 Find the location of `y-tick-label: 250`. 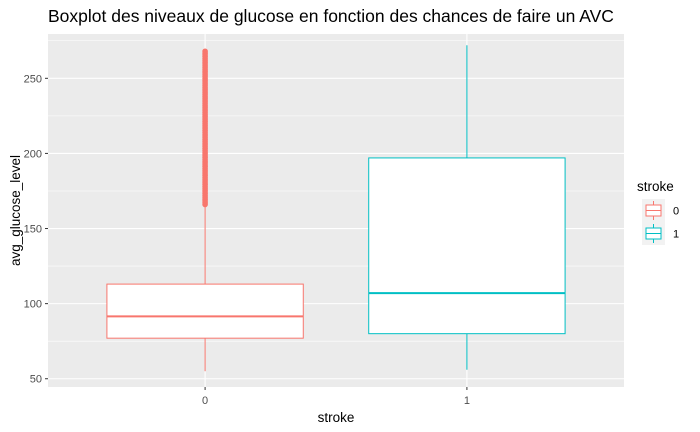

y-tick-label: 250 is located at coordinates (33, 79).